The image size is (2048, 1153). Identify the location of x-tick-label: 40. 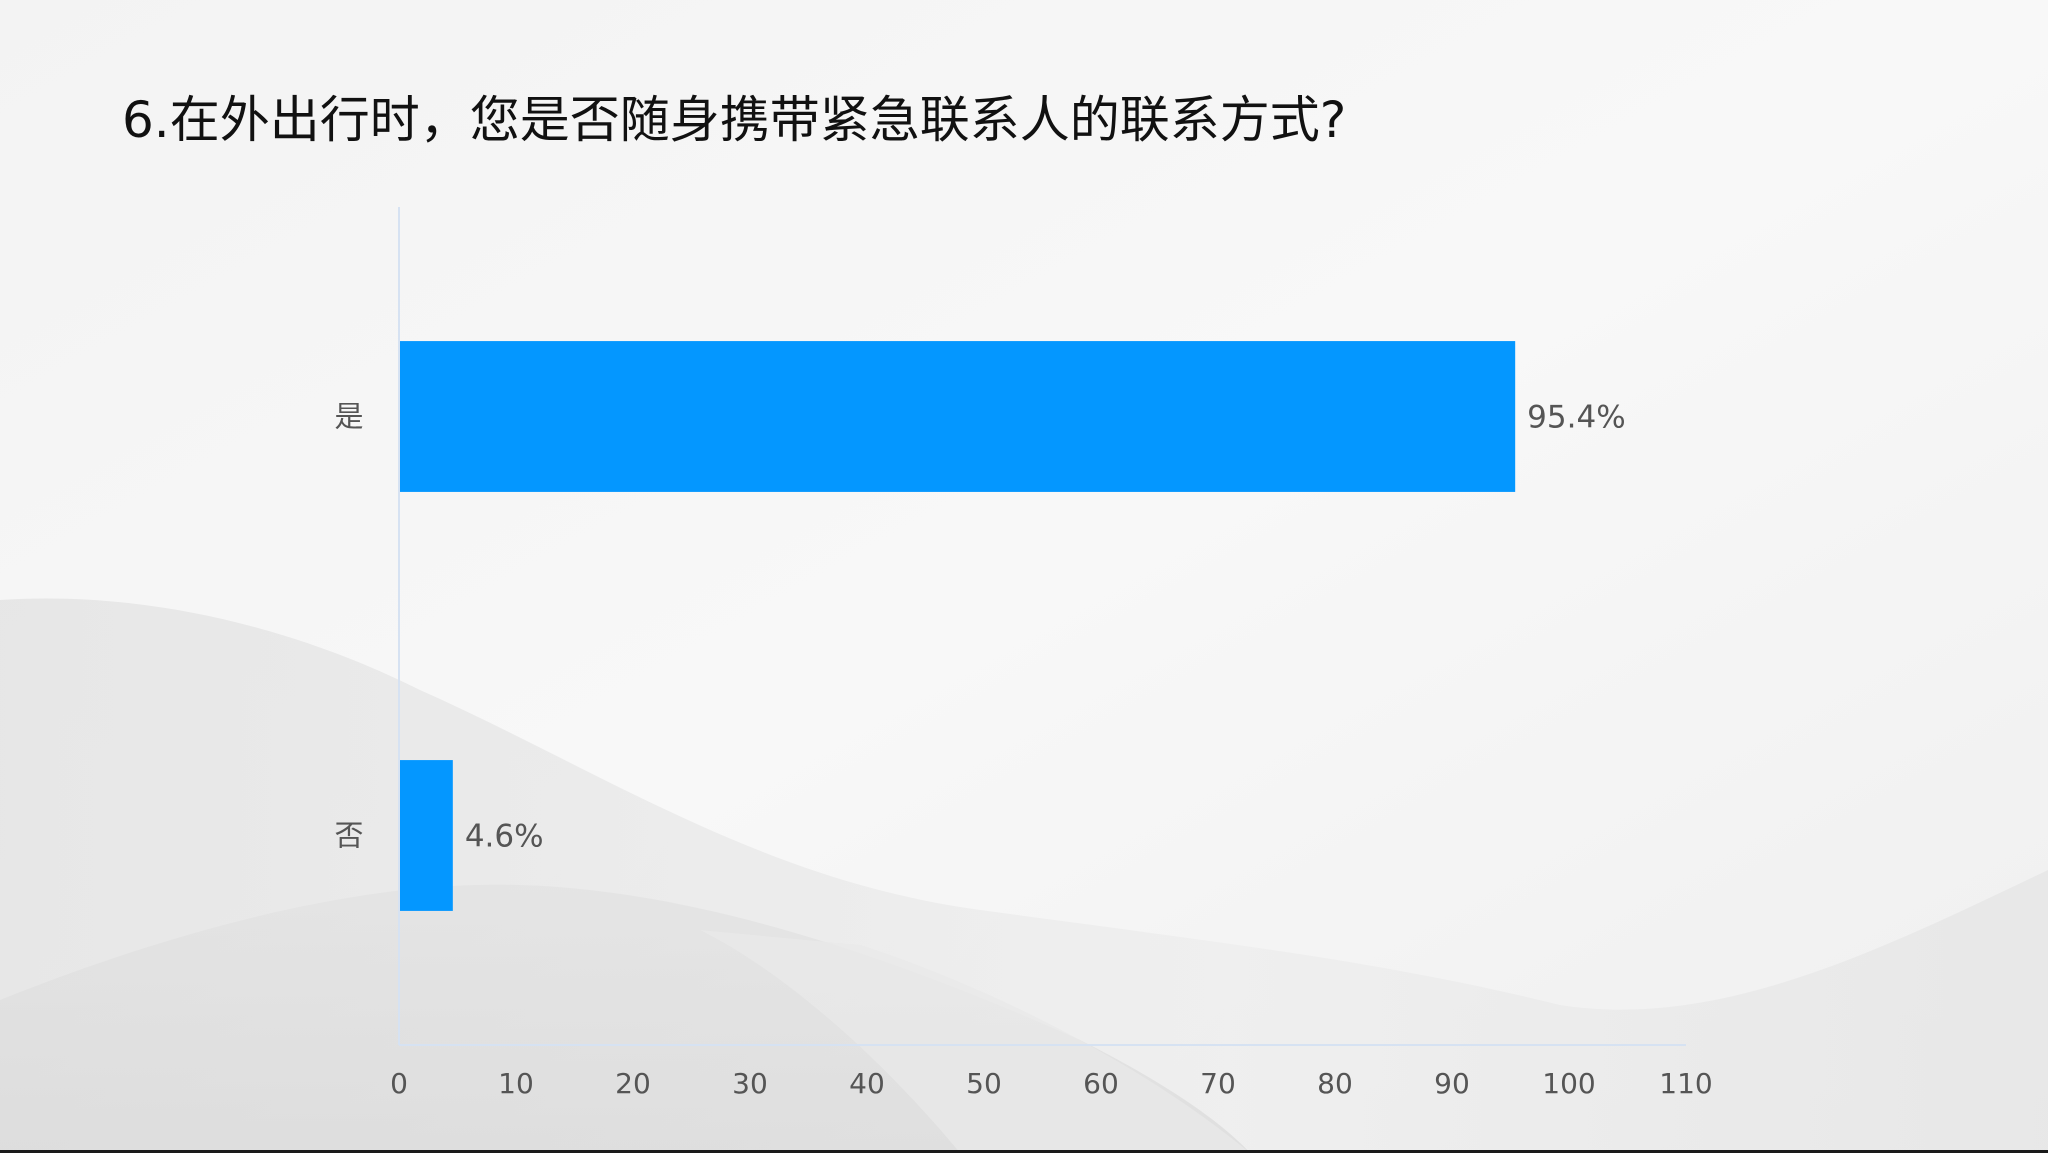
(867, 1083).